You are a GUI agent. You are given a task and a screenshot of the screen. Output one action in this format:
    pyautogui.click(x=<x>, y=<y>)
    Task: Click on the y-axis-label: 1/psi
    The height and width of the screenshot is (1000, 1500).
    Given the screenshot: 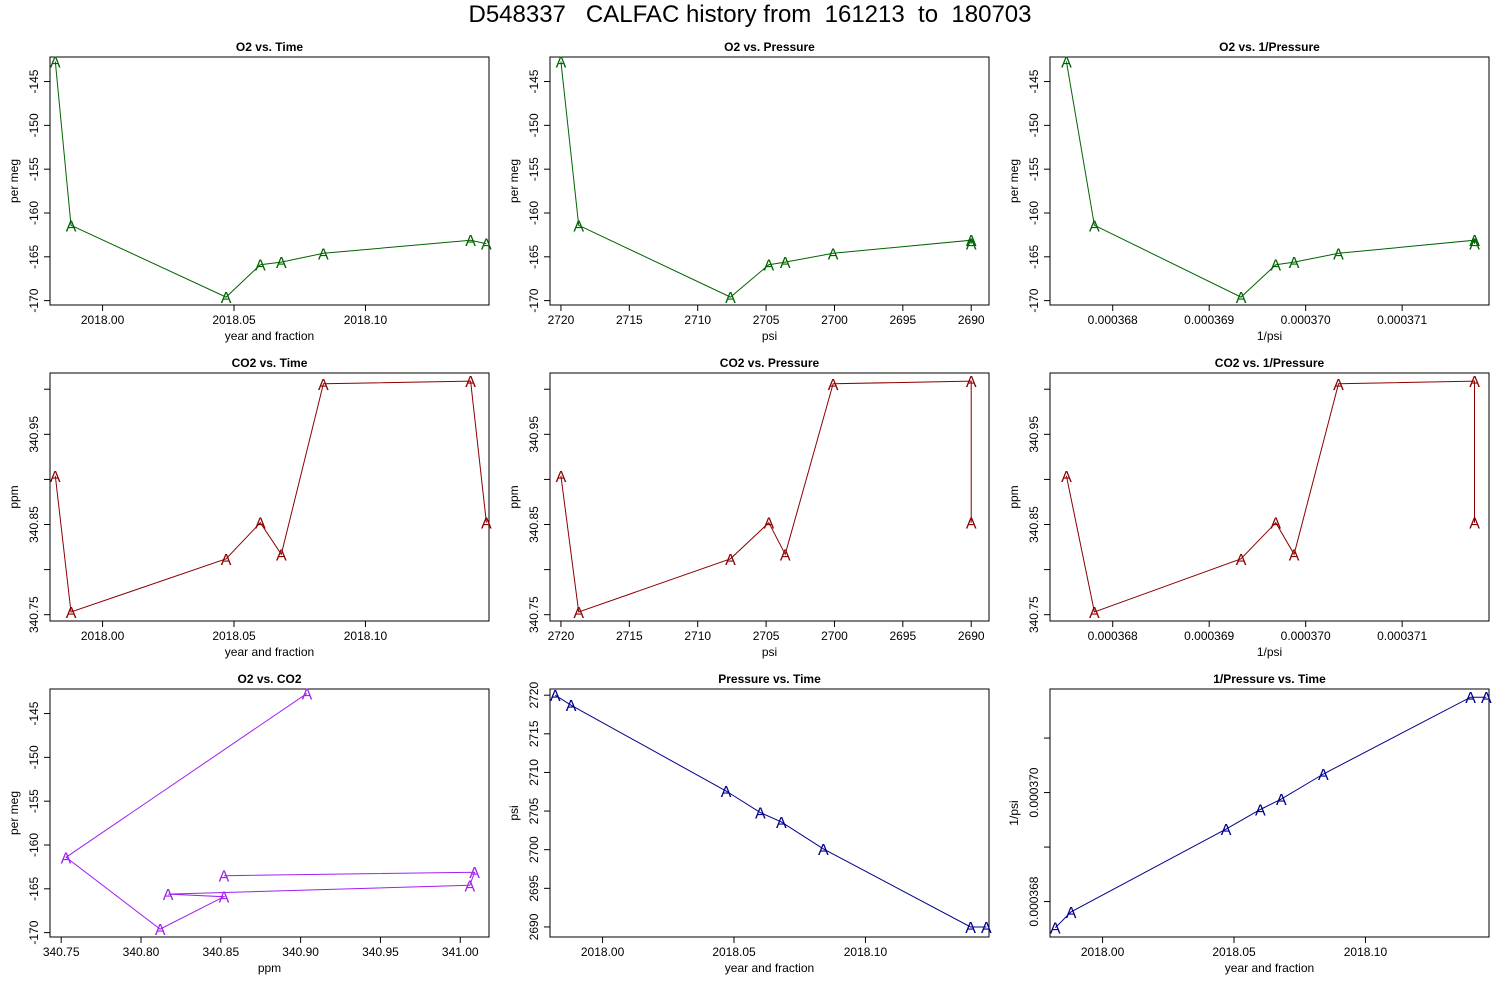 What is the action you would take?
    pyautogui.click(x=1014, y=812)
    